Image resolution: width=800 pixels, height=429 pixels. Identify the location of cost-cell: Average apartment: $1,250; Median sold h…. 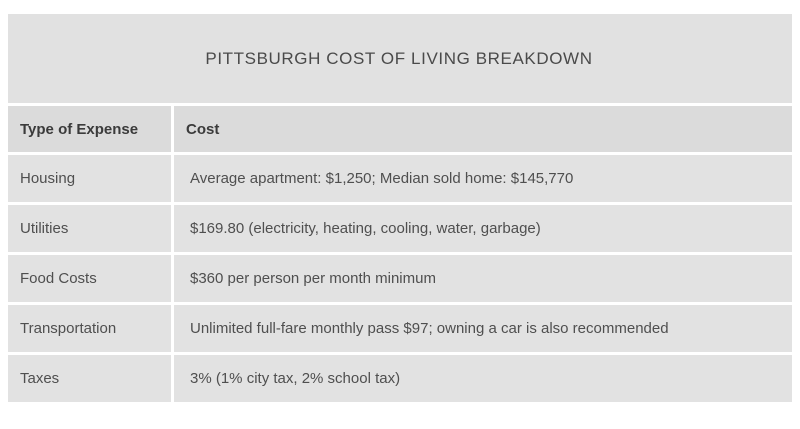
(483, 178).